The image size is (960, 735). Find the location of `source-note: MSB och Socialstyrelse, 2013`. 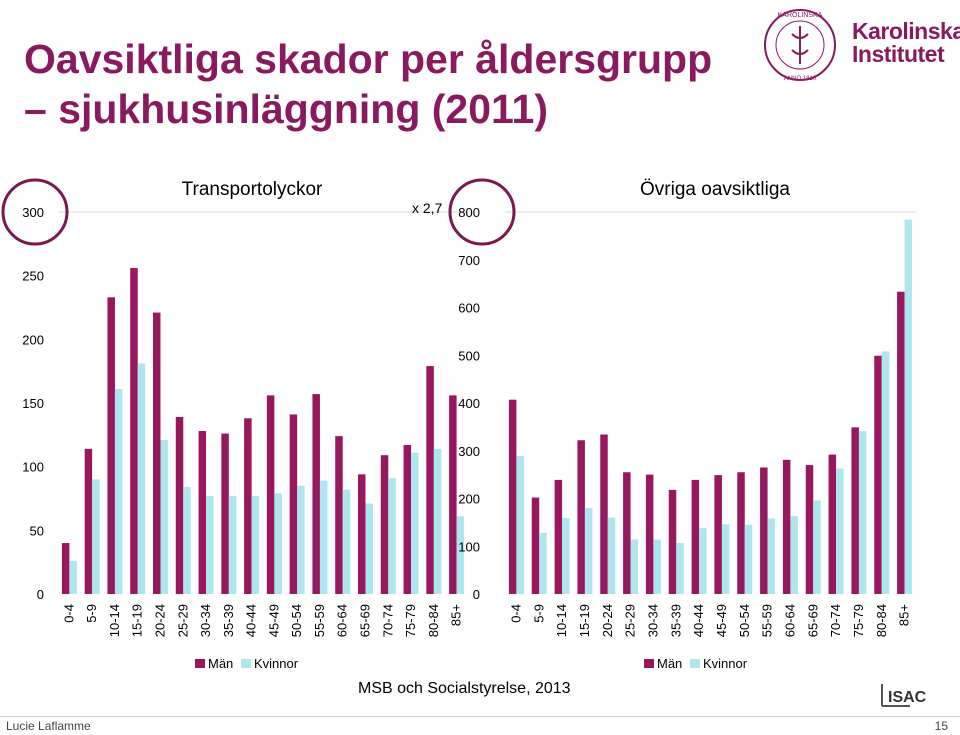

source-note: MSB och Socialstyrelse, 2013 is located at coordinates (464, 688).